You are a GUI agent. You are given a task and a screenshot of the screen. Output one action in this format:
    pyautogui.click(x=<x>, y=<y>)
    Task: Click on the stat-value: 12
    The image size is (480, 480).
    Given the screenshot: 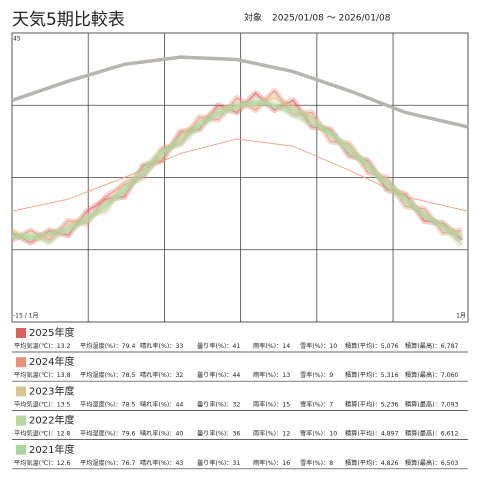 What is the action you would take?
    pyautogui.click(x=286, y=434)
    